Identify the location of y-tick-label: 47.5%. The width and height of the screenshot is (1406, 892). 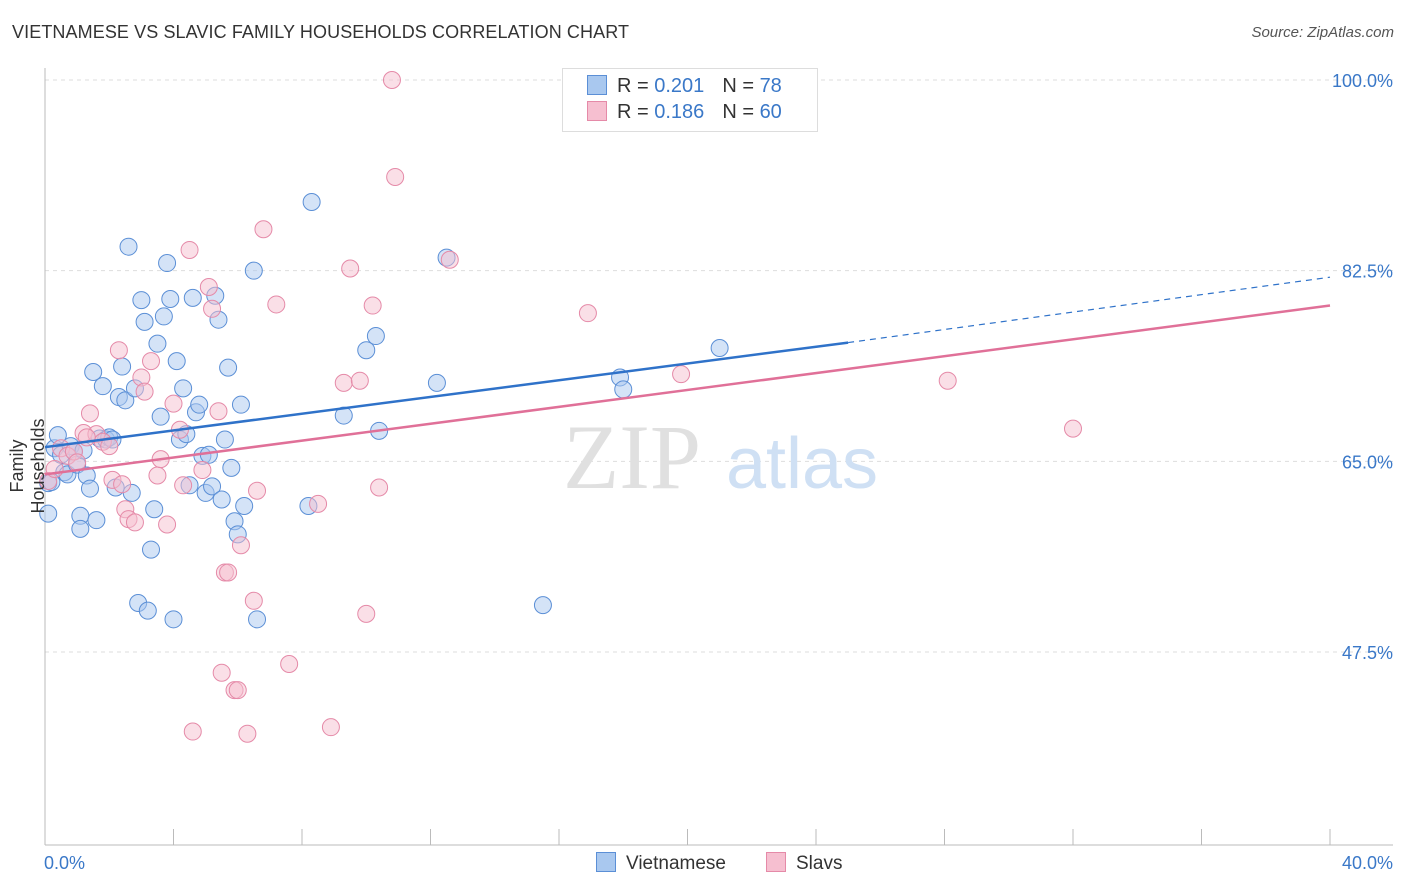
(1367, 653).